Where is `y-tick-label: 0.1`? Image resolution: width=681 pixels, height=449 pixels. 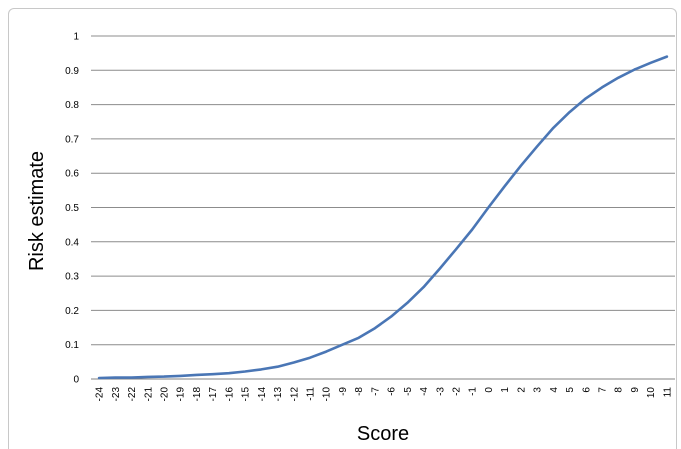
y-tick-label: 0.1 is located at coordinates (72, 345).